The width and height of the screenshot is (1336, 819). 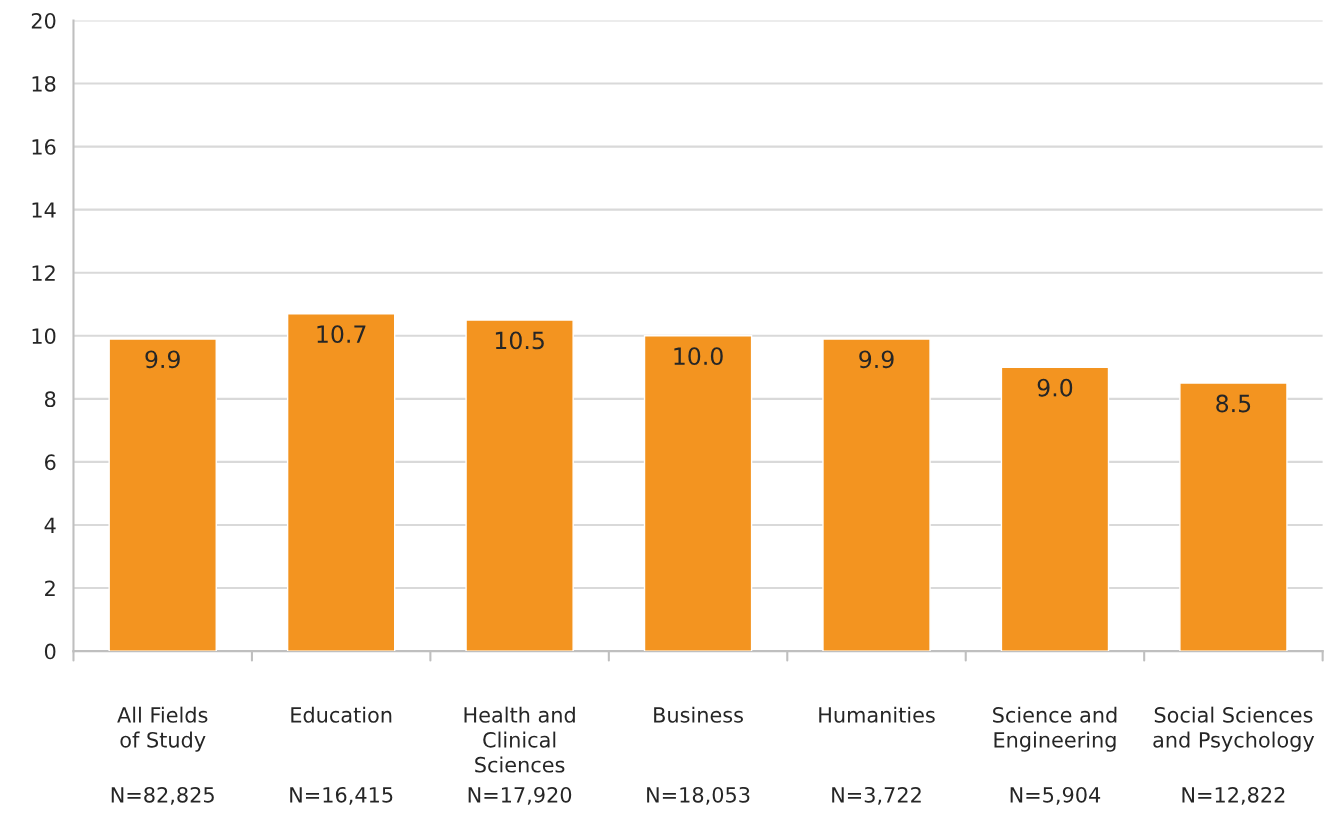 What do you see at coordinates (341, 714) in the screenshot?
I see `x-tick-label: Education` at bounding box center [341, 714].